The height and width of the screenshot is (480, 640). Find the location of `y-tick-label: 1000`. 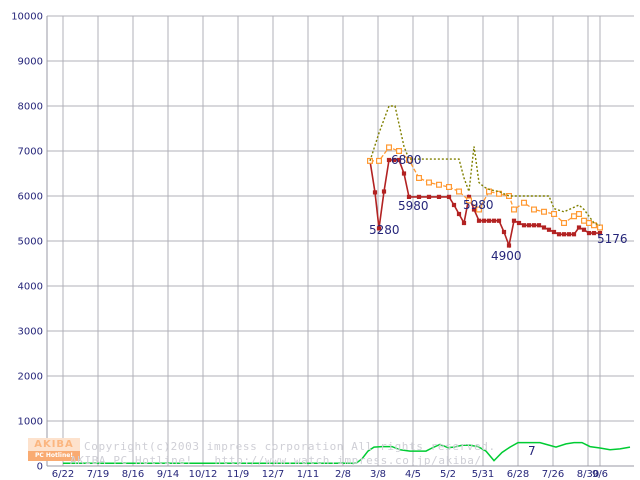

y-tick-label: 1000 is located at coordinates (30, 422).